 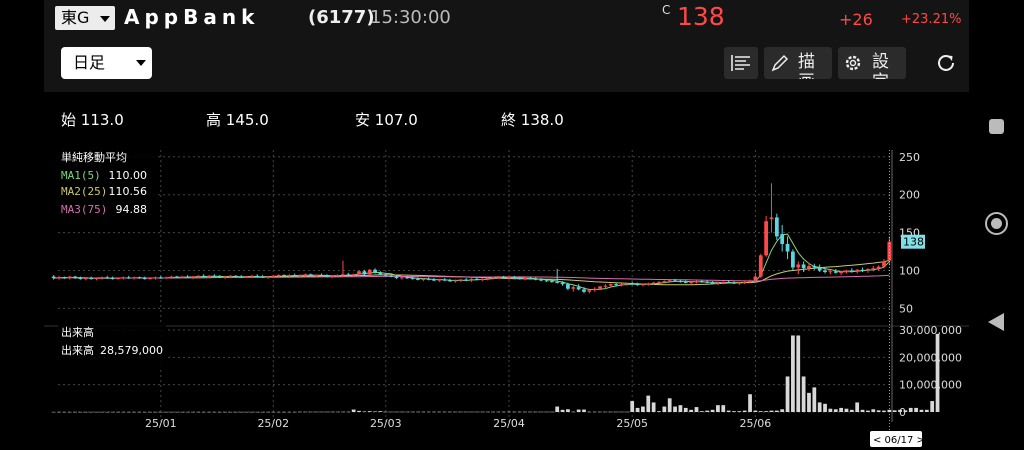 What do you see at coordinates (85, 18) in the screenshot?
I see `market-dropdown: 東G` at bounding box center [85, 18].